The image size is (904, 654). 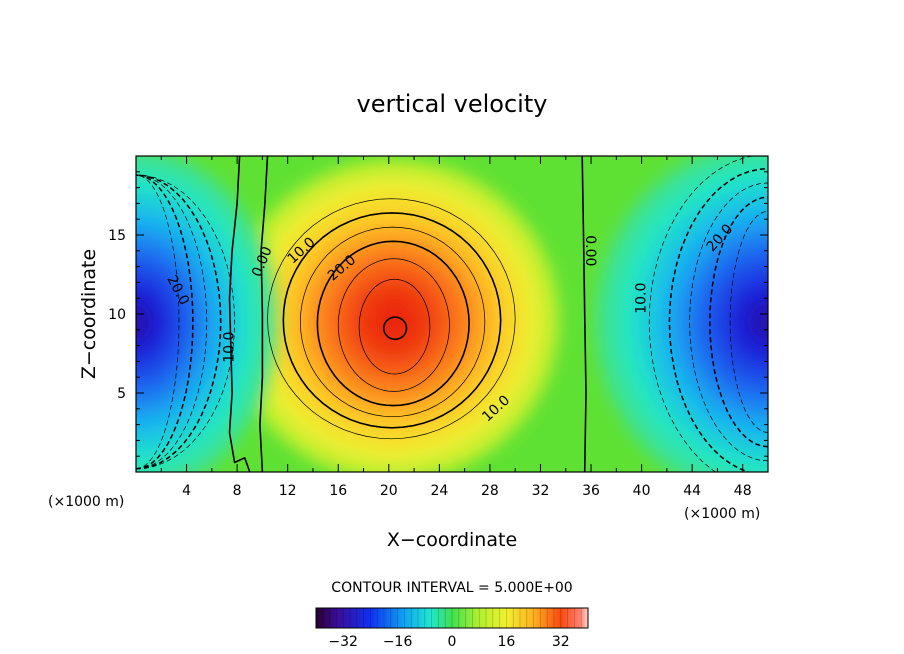 I want to click on x-tick-label: 24, so click(x=439, y=491).